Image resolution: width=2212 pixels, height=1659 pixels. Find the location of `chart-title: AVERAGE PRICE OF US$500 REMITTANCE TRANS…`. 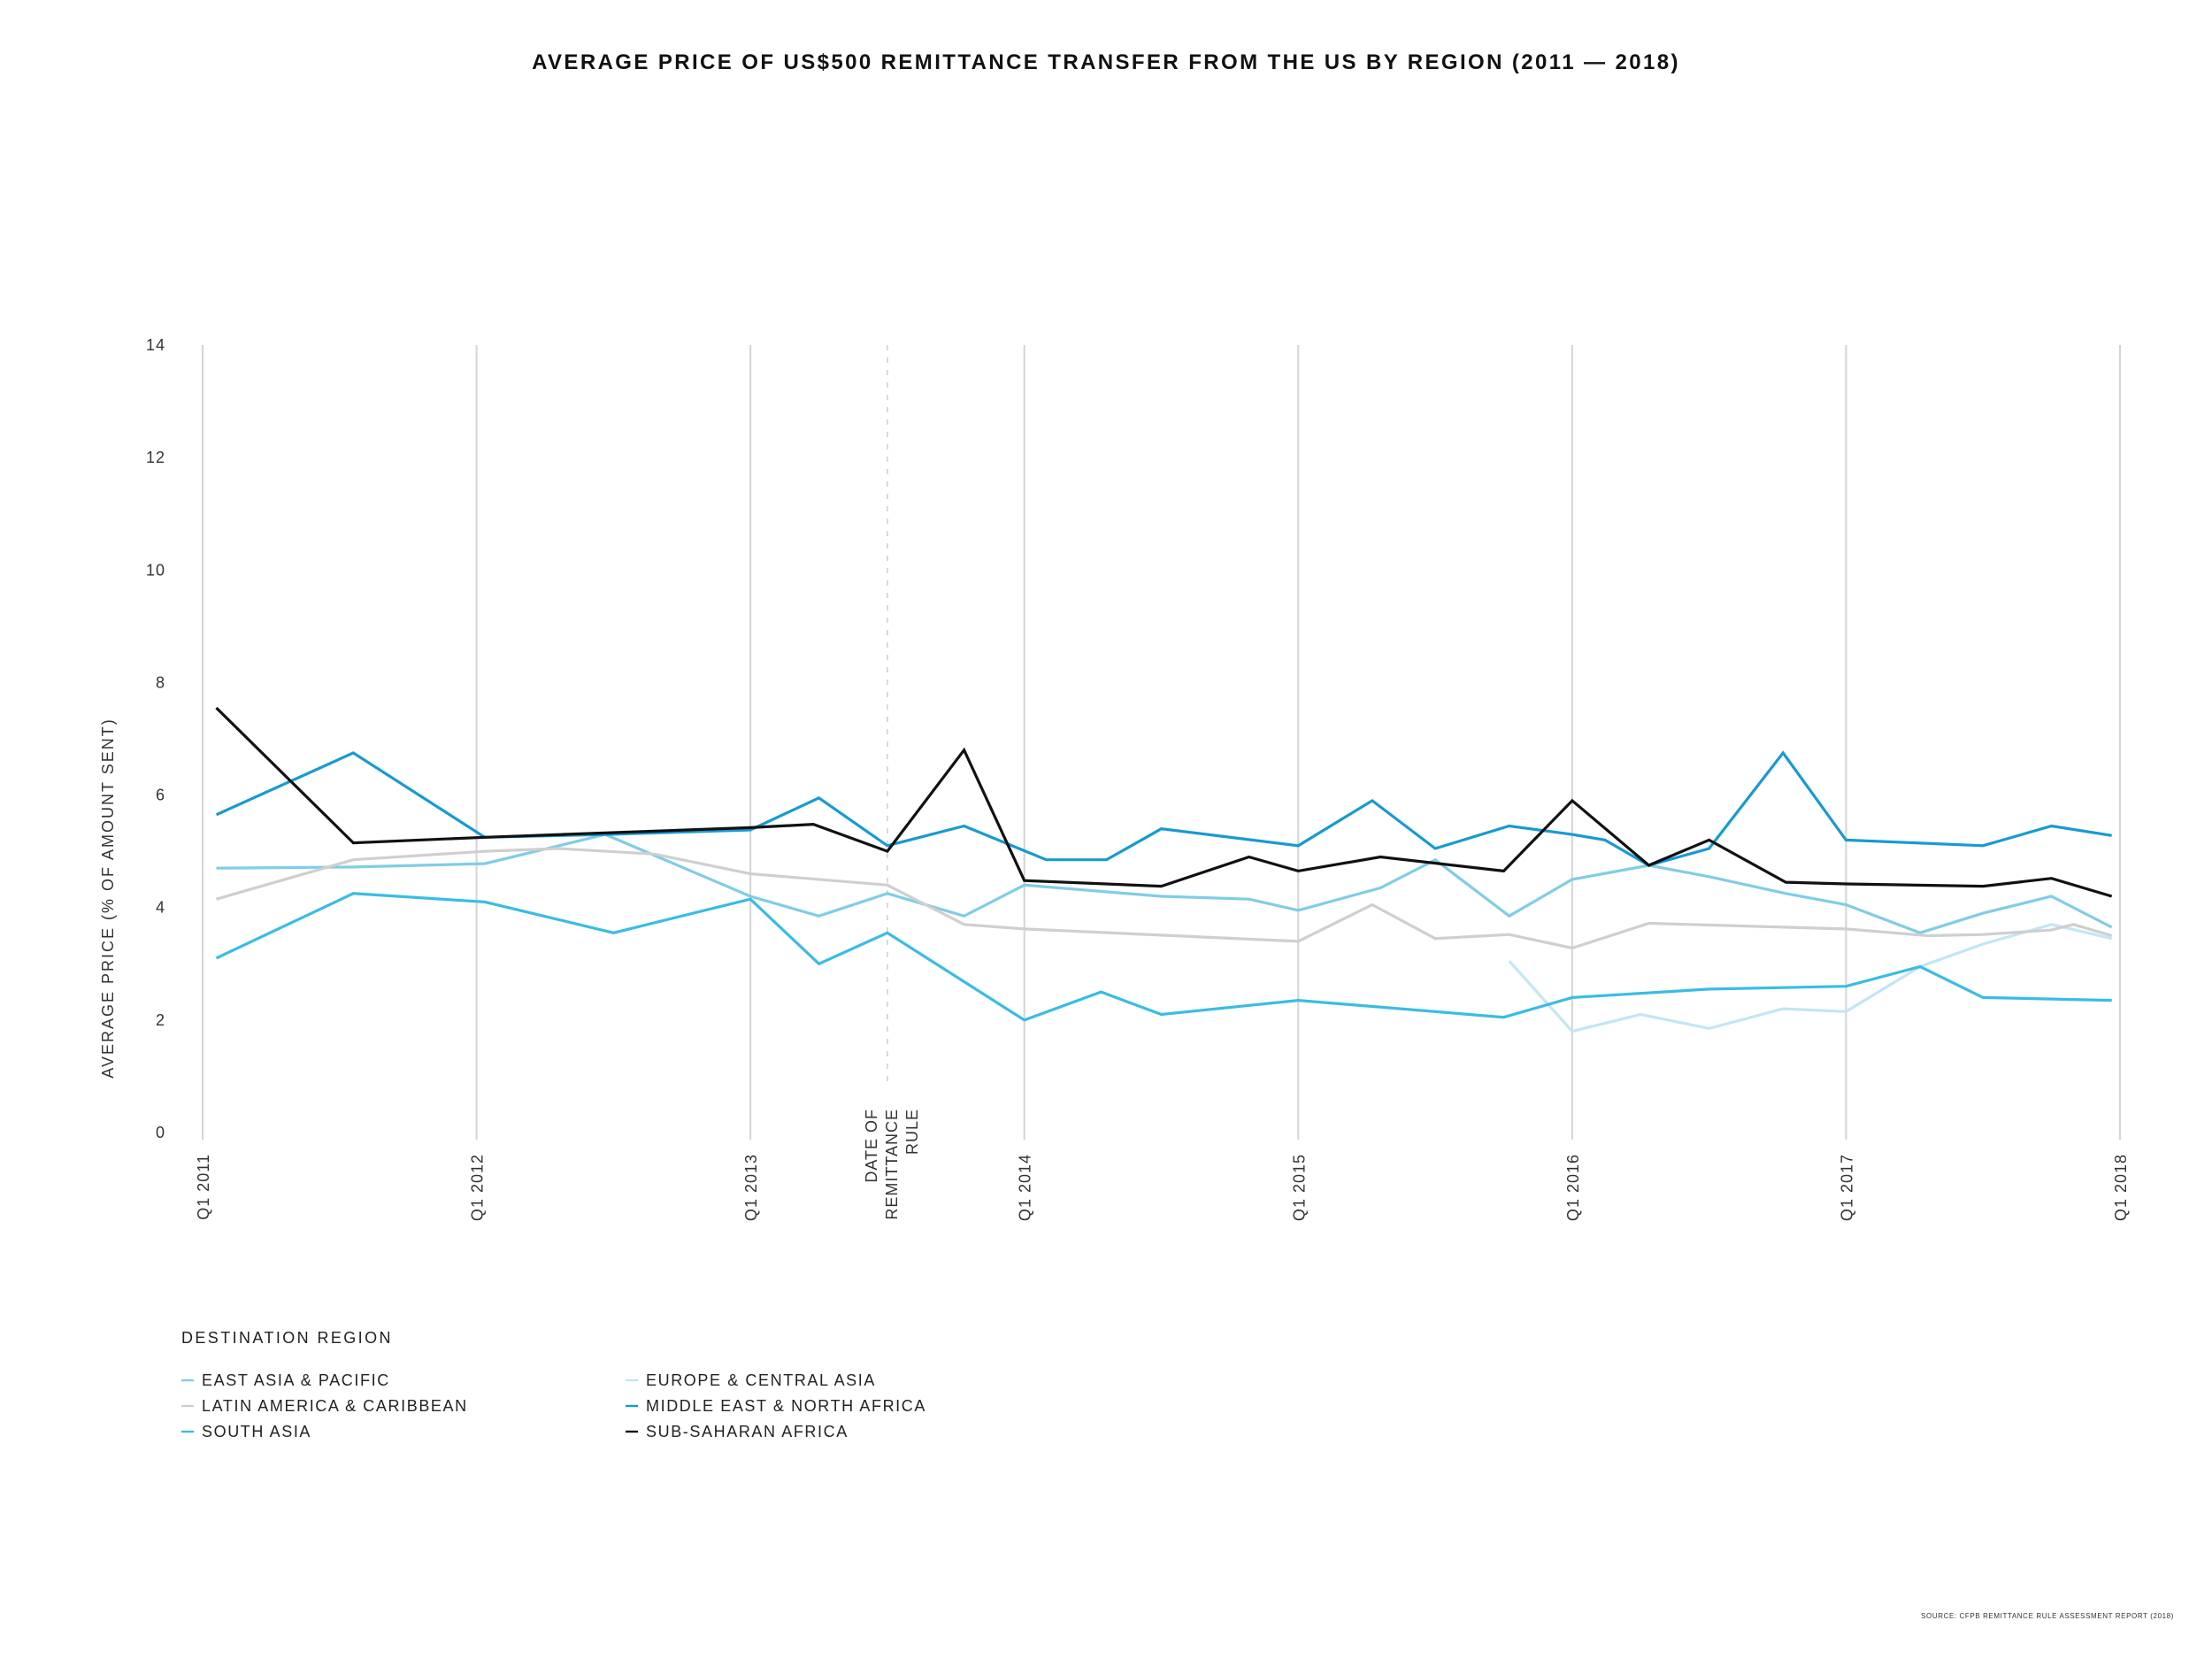

chart-title: AVERAGE PRICE OF US$500 REMITTANCE TRANS… is located at coordinates (1106, 62).